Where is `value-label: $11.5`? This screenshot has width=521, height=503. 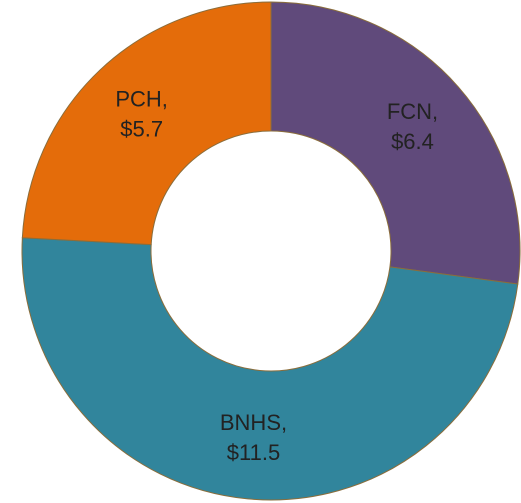
value-label: $11.5 is located at coordinates (253, 452).